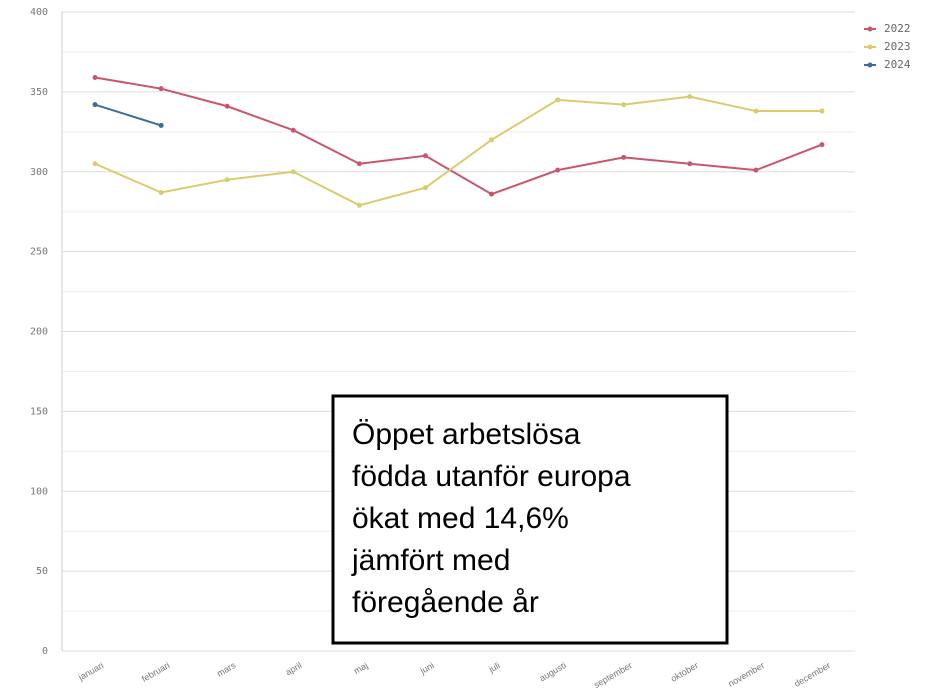 This screenshot has height=699, width=936. What do you see at coordinates (466, 434) in the screenshot?
I see `annotation-line: Öppet arbetslösa` at bounding box center [466, 434].